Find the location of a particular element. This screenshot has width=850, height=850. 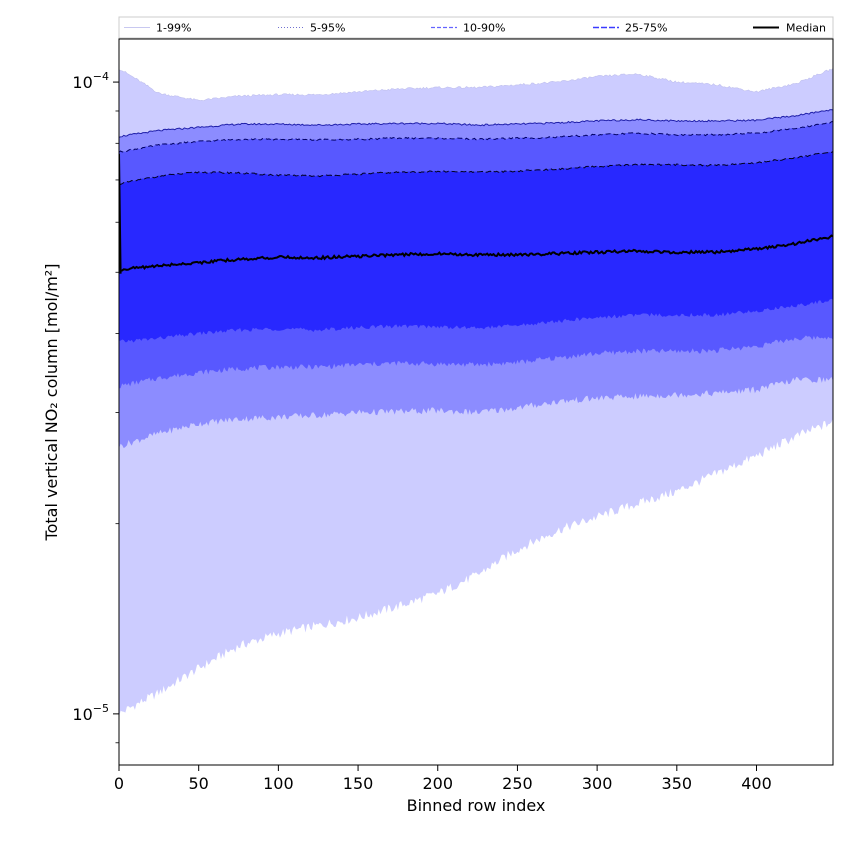

x-tick-label: 0 is located at coordinates (119, 783).